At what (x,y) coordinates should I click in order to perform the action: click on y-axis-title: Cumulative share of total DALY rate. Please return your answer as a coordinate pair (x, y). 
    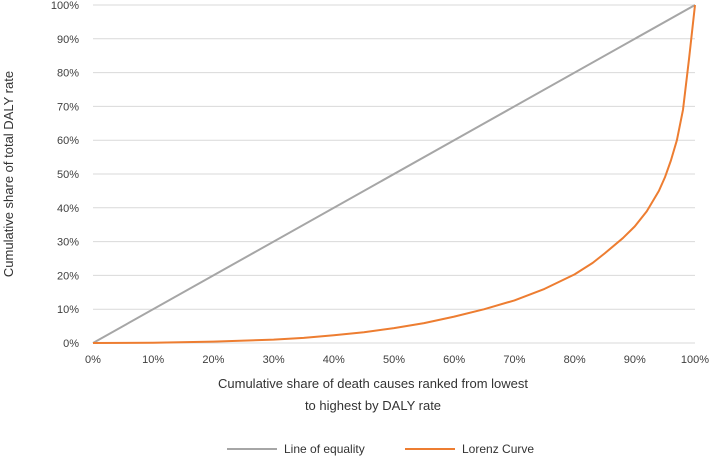
    Looking at the image, I should click on (8, 174).